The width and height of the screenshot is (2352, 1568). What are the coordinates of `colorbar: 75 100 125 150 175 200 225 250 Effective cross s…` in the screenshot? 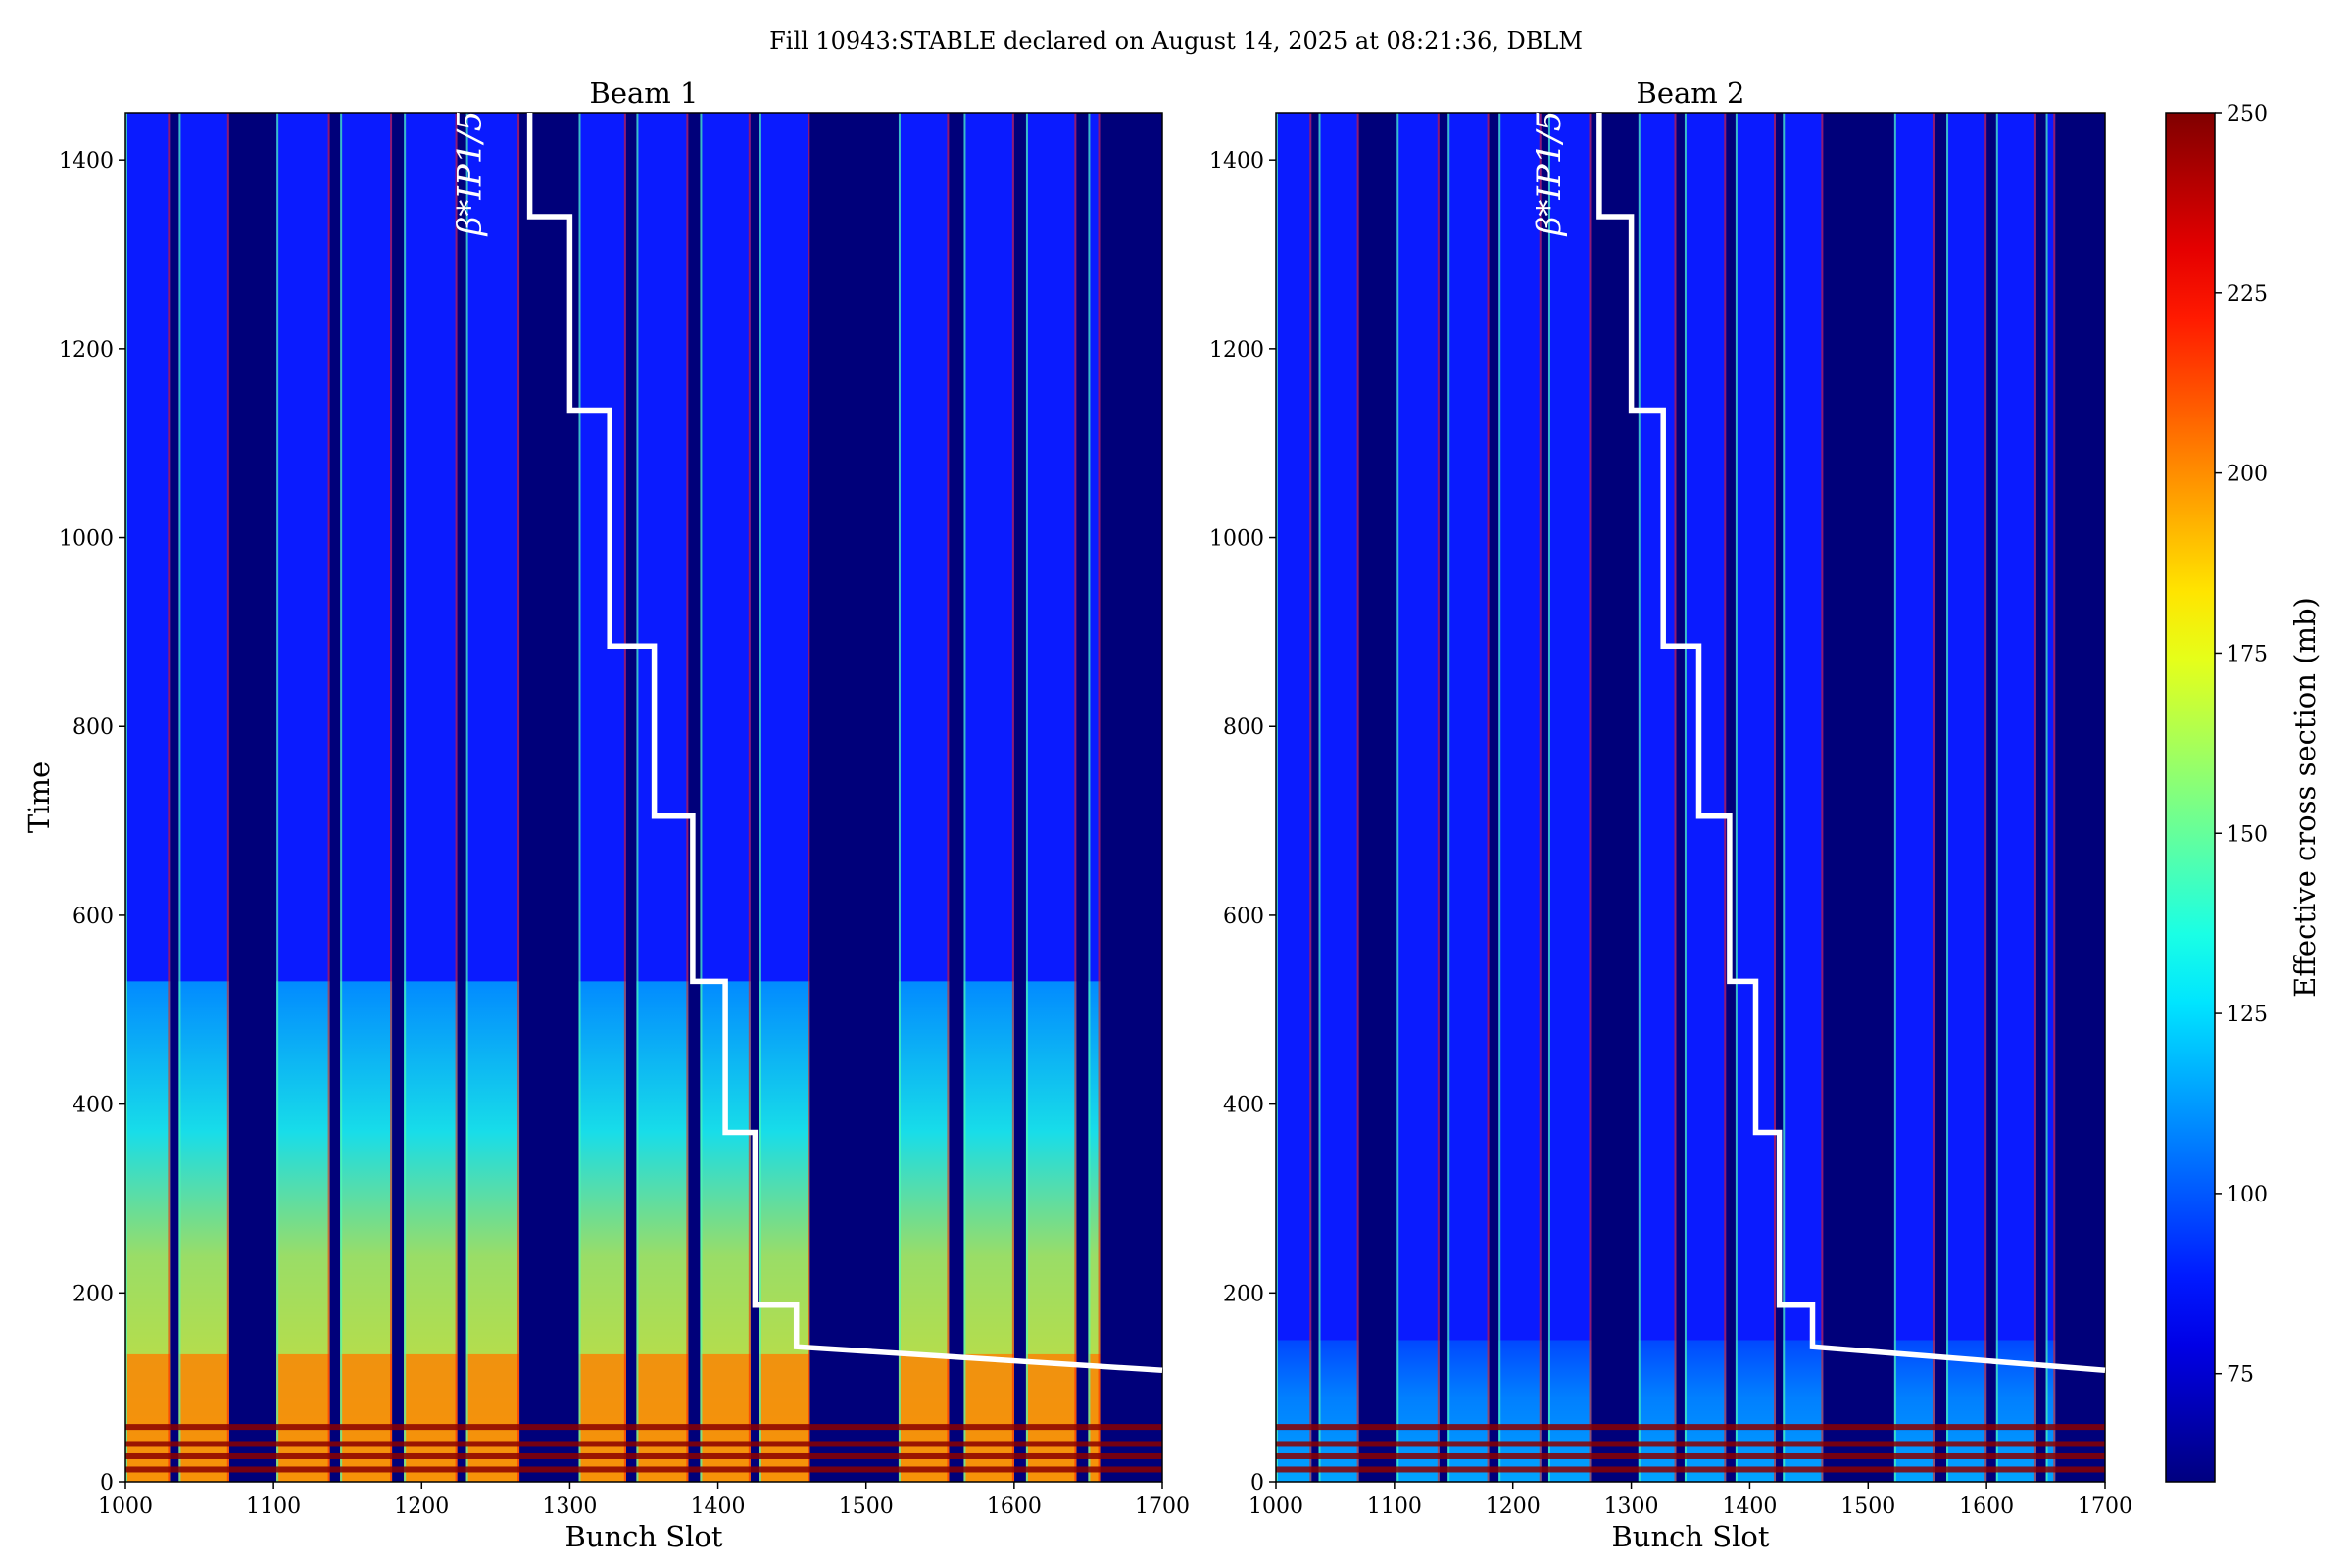 It's located at (2243, 793).